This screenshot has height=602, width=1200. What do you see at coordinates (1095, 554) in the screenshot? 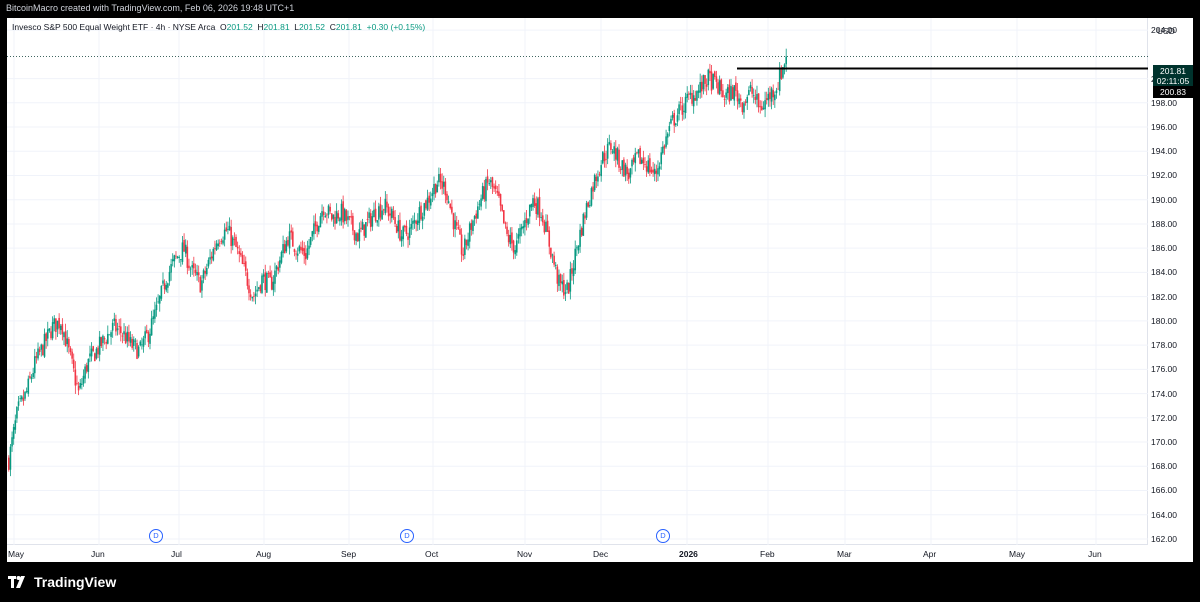
I see `x-tick-label: Jun` at bounding box center [1095, 554].